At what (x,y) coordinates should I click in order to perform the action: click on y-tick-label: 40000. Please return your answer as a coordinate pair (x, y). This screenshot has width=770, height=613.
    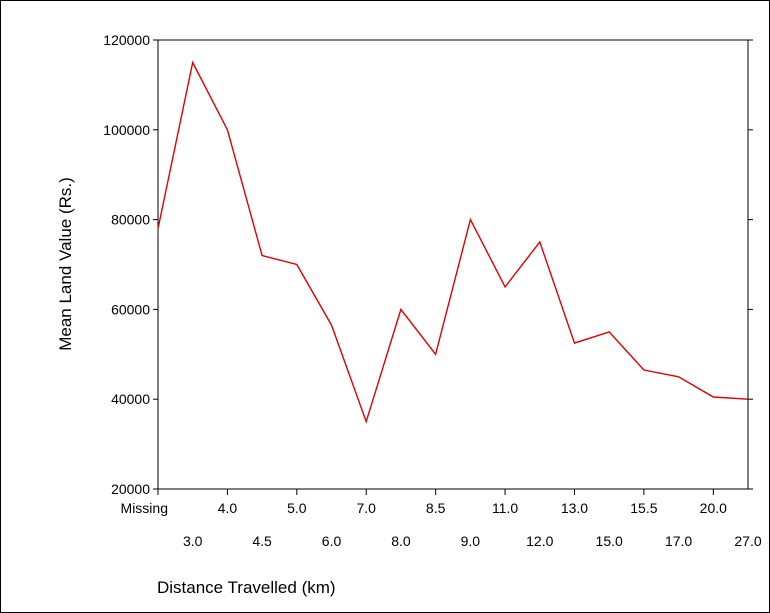
    Looking at the image, I should click on (130, 399).